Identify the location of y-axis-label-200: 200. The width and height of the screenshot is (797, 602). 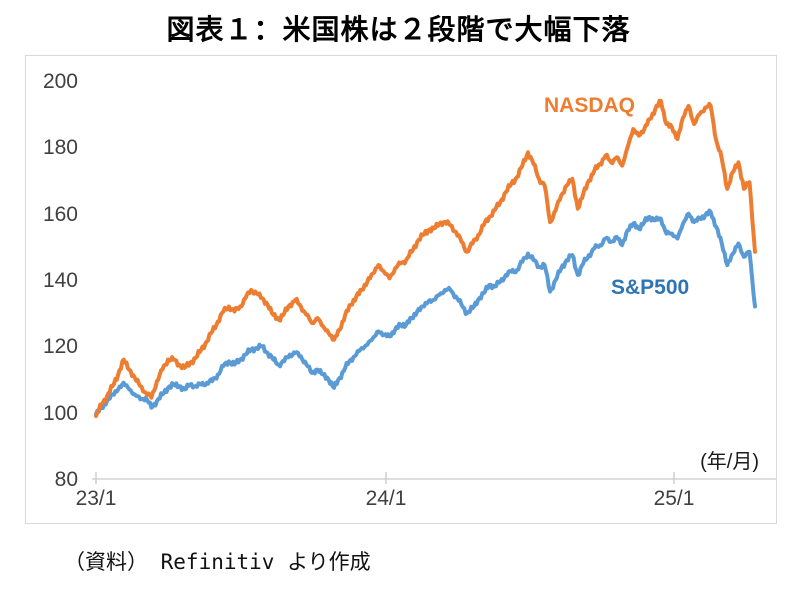
(60, 81).